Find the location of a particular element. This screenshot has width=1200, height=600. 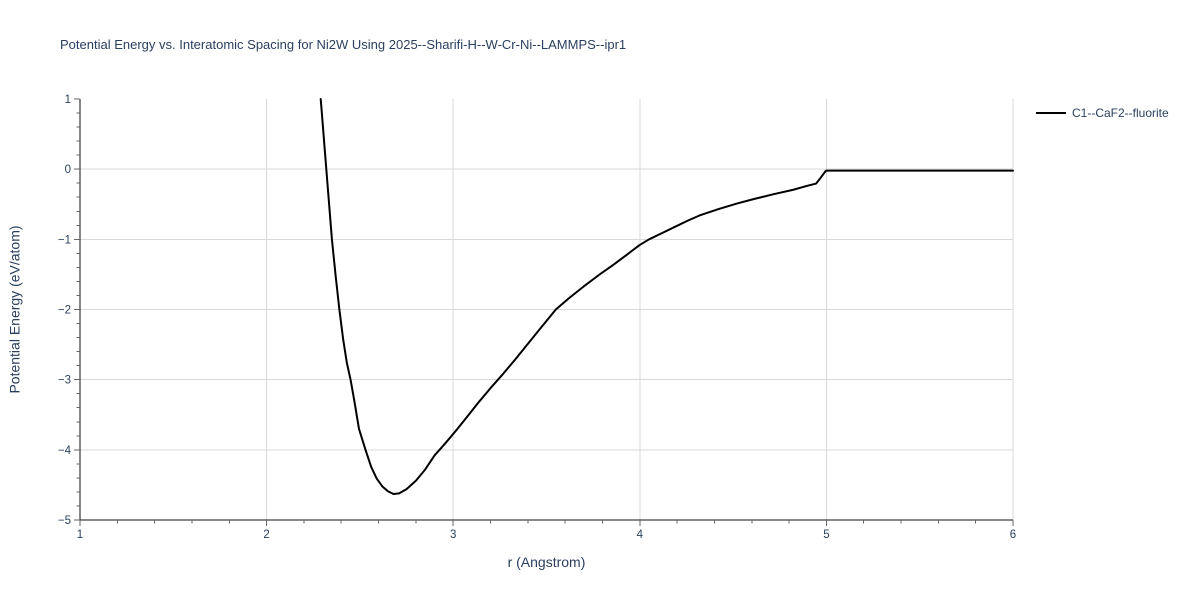

svg-text: 2 is located at coordinates (266, 535).